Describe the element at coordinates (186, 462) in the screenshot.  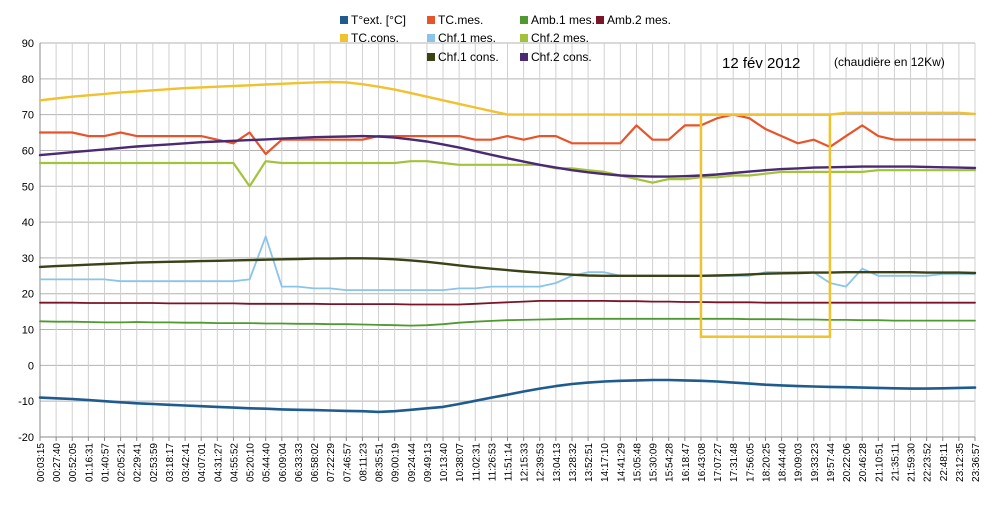
I see `x-tick-label: 03:42:41` at that location.